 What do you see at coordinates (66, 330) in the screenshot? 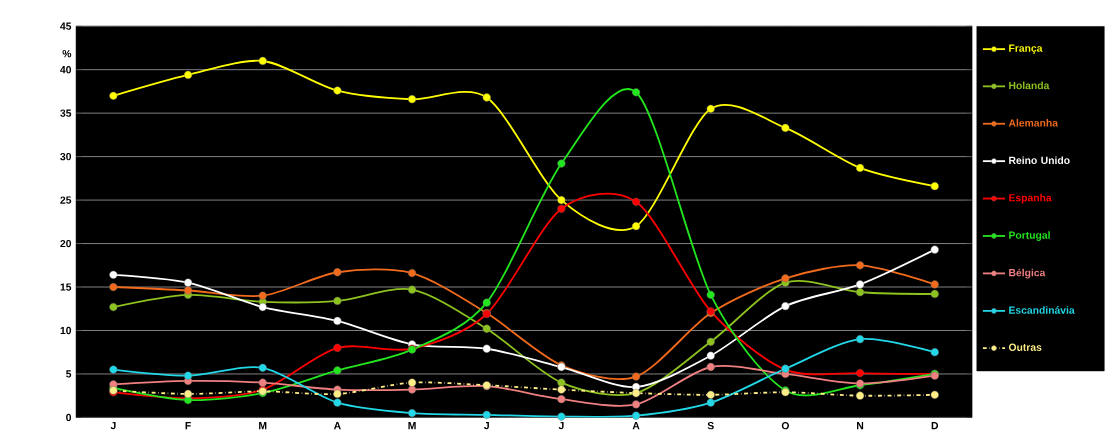
I see `y-tick-label: 10` at bounding box center [66, 330].